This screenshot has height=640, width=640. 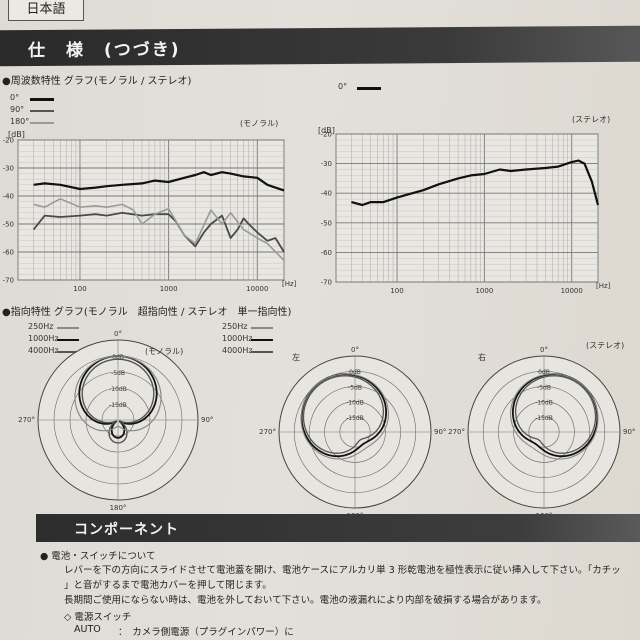 I want to click on mono-db-unit: [dB], so click(x=16, y=134).